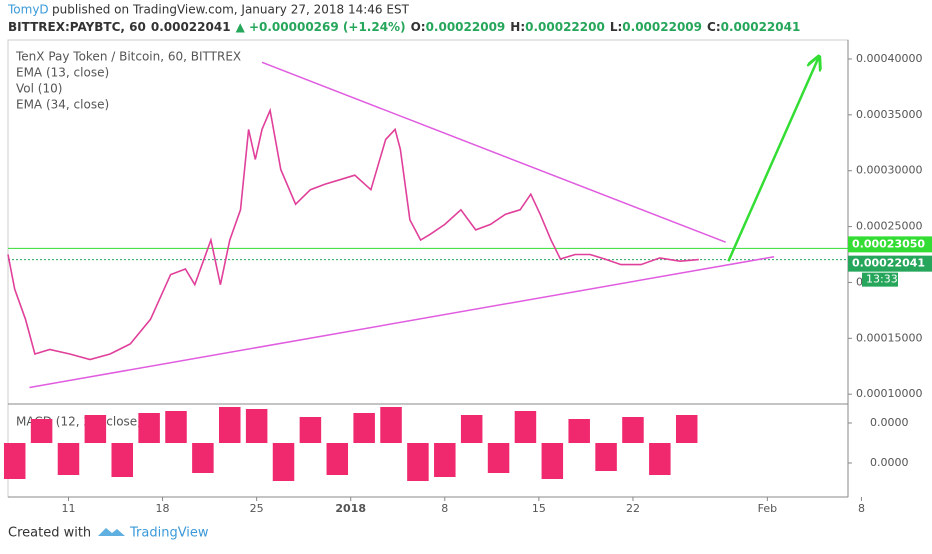 Image resolution: width=932 pixels, height=554 pixels. What do you see at coordinates (767, 508) in the screenshot?
I see `x-tick-label: Feb` at bounding box center [767, 508].